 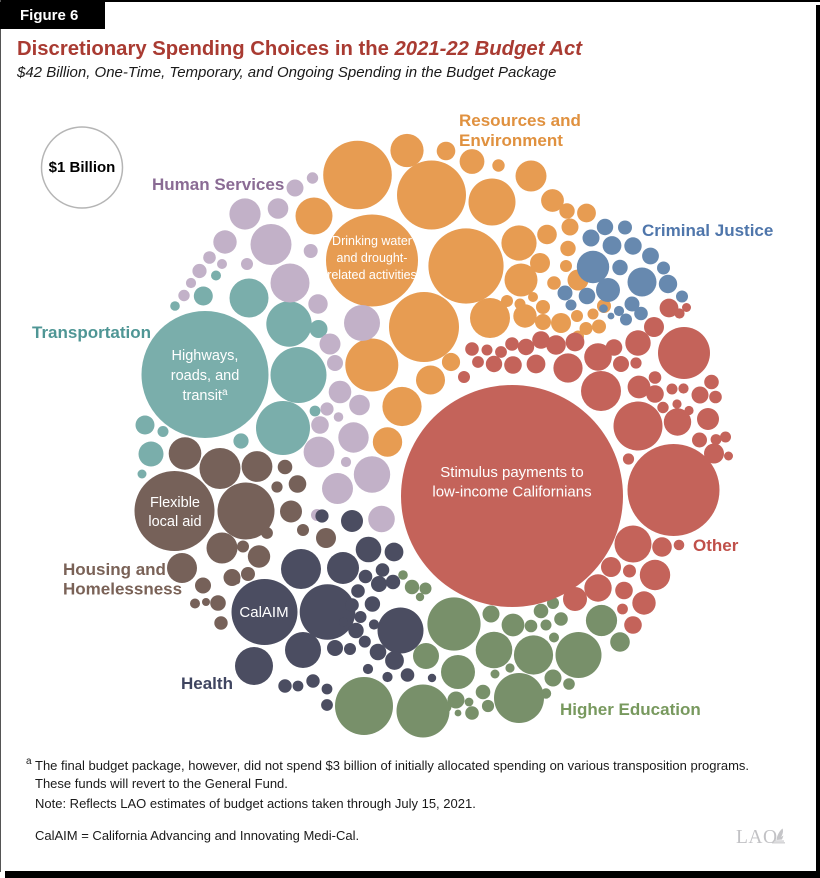 What do you see at coordinates (82, 167) in the screenshot?
I see `svg-text: $1 Billion` at bounding box center [82, 167].